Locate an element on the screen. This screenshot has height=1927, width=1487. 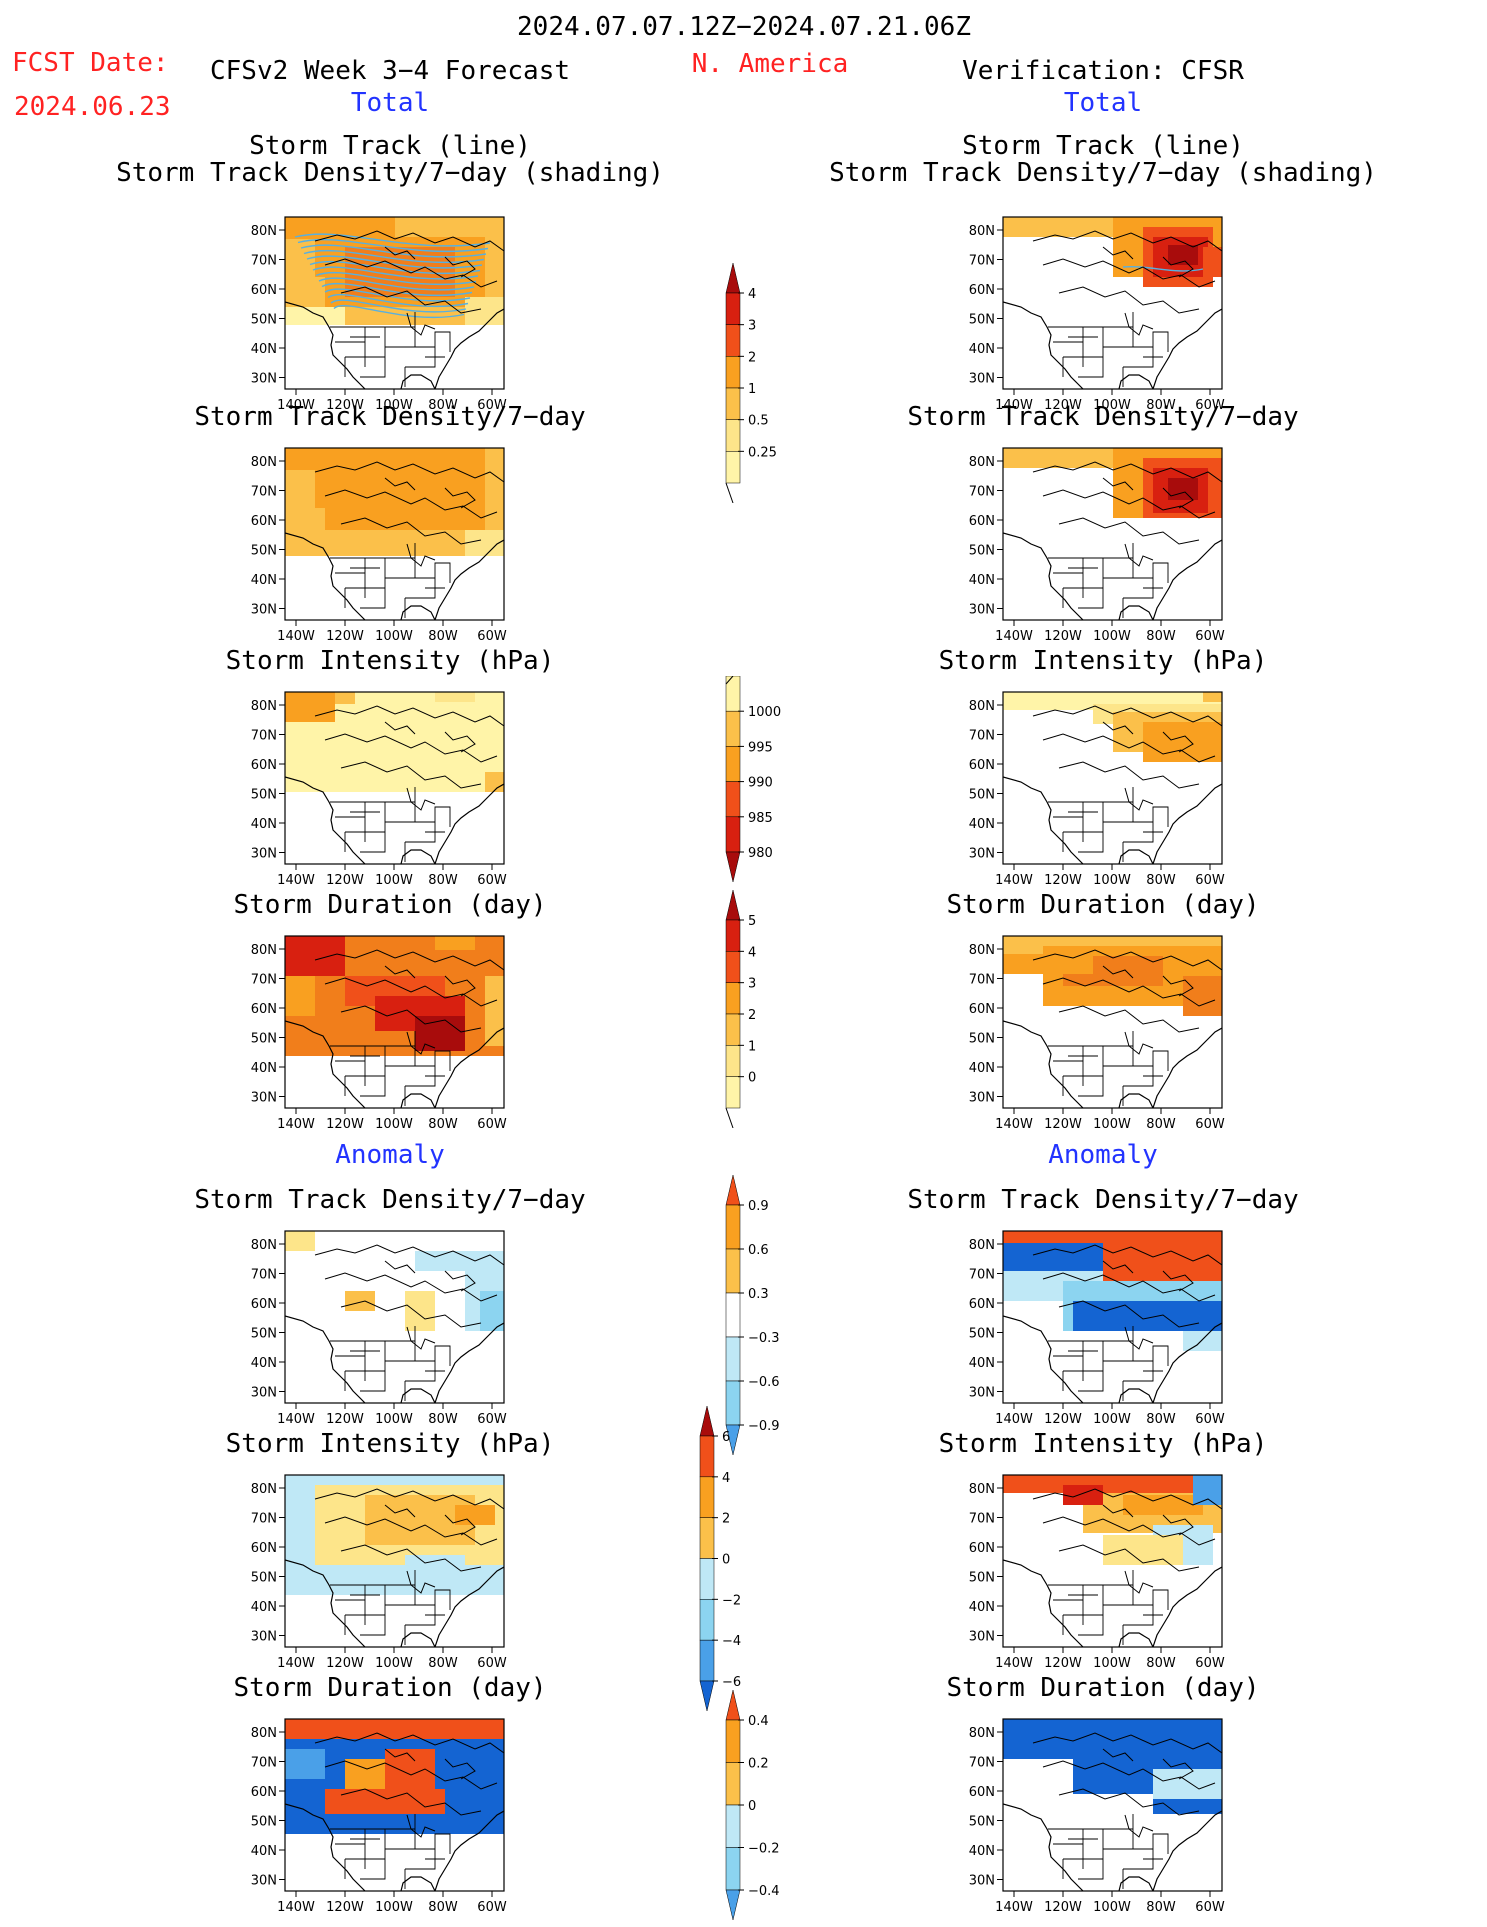
colorbar-label: −0.6 is located at coordinates (764, 1382).